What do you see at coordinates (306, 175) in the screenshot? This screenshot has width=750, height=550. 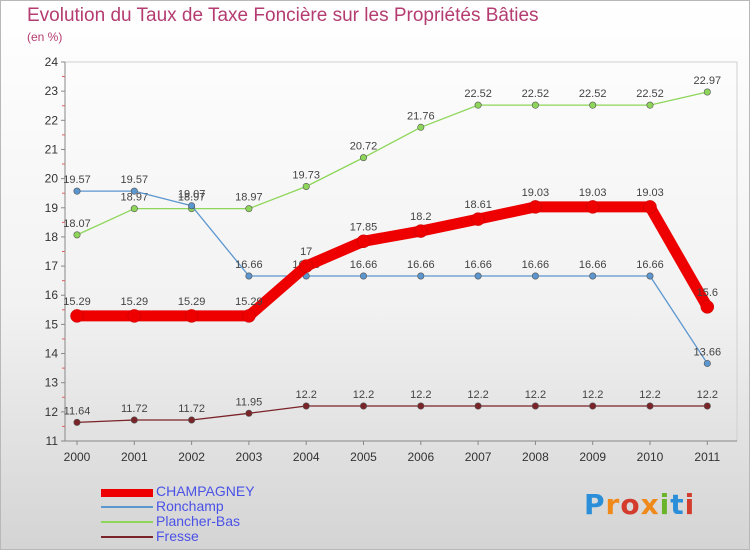 I see `data-label-plancher-bas: 19.73` at bounding box center [306, 175].